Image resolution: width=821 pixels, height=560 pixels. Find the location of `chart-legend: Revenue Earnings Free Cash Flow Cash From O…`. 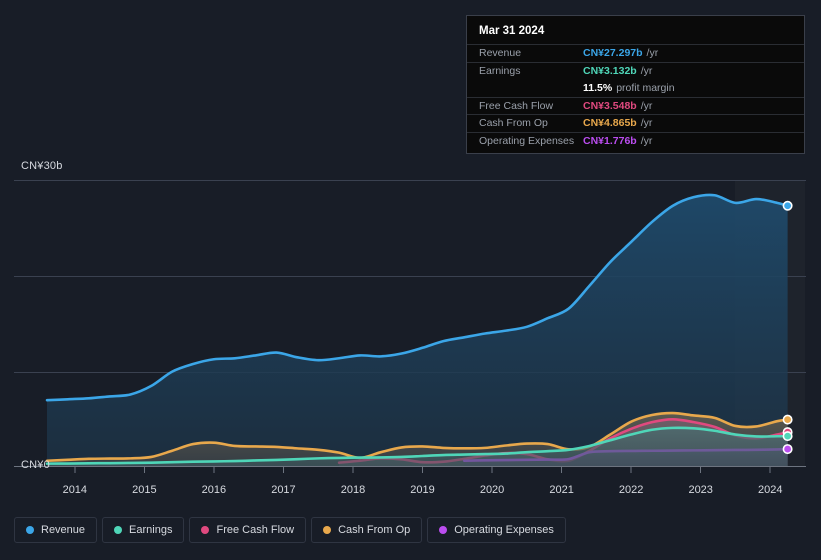

chart-legend: Revenue Earnings Free Cash Flow Cash From O… is located at coordinates (290, 530).